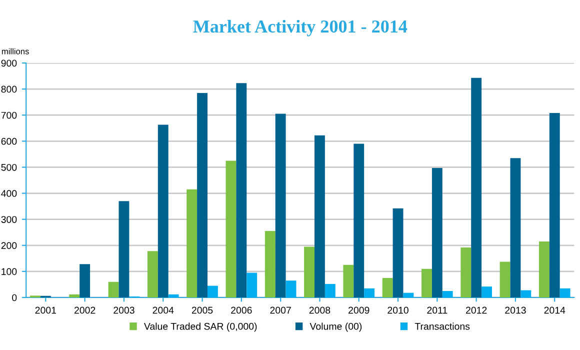 The height and width of the screenshot is (350, 580). I want to click on legend-label: Value Traded SAR (0,000), so click(200, 327).